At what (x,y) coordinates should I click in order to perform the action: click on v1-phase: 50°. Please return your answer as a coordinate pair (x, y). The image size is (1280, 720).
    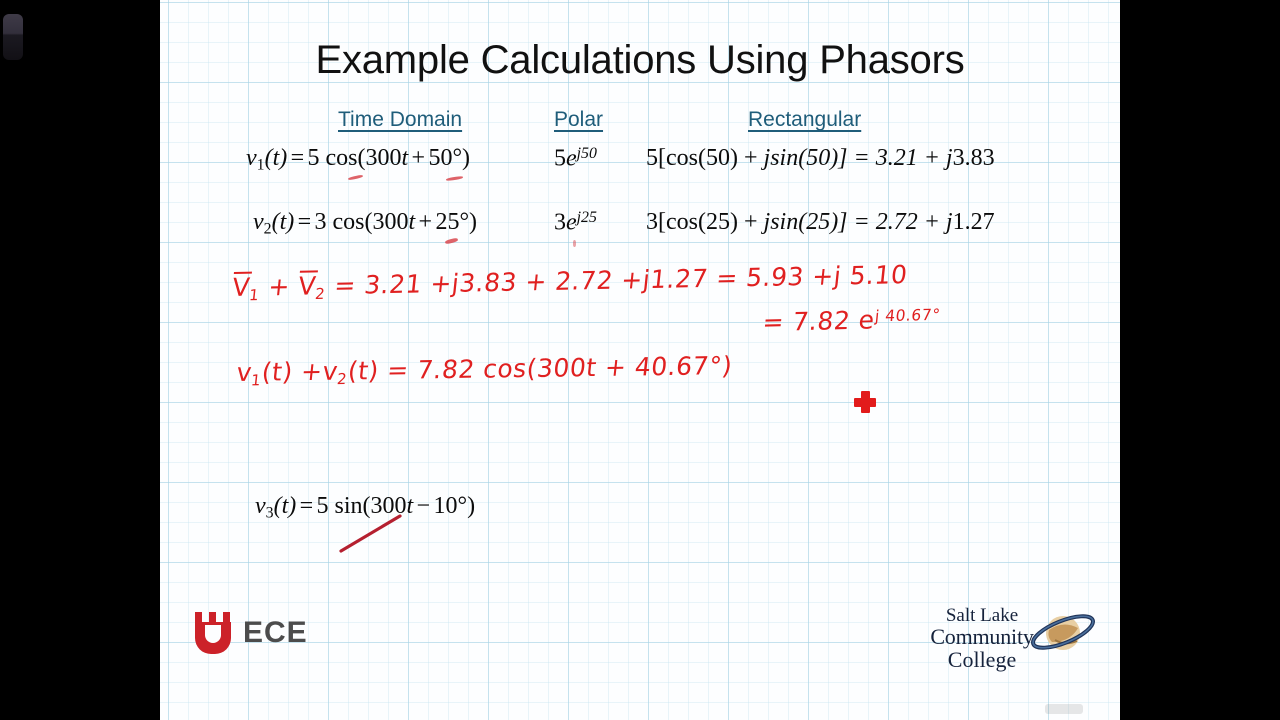
    Looking at the image, I should click on (445, 158).